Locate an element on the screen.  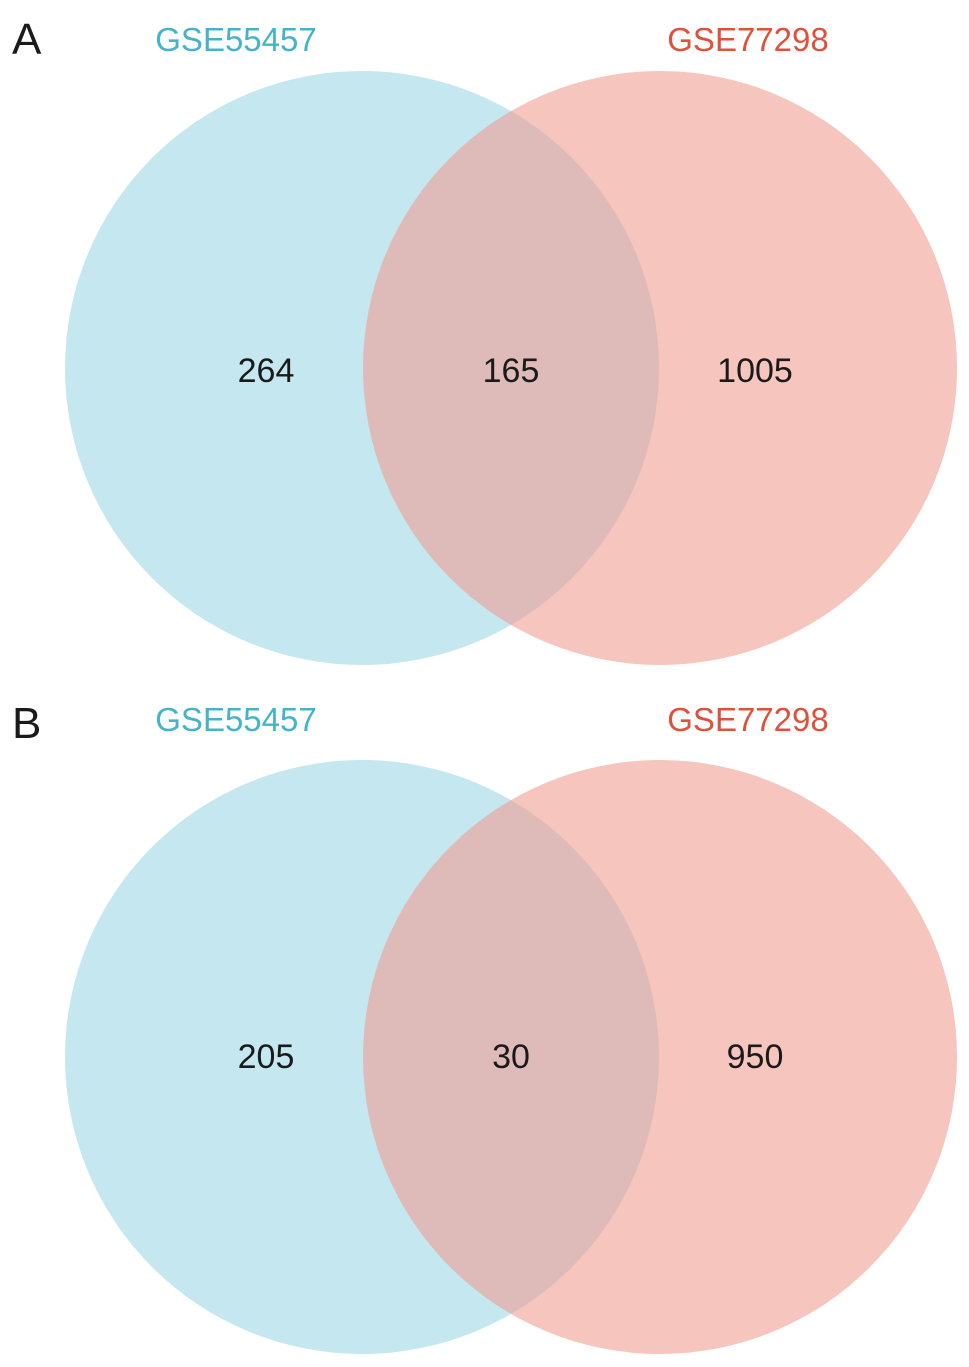
intersection-count: 165 is located at coordinates (511, 371).